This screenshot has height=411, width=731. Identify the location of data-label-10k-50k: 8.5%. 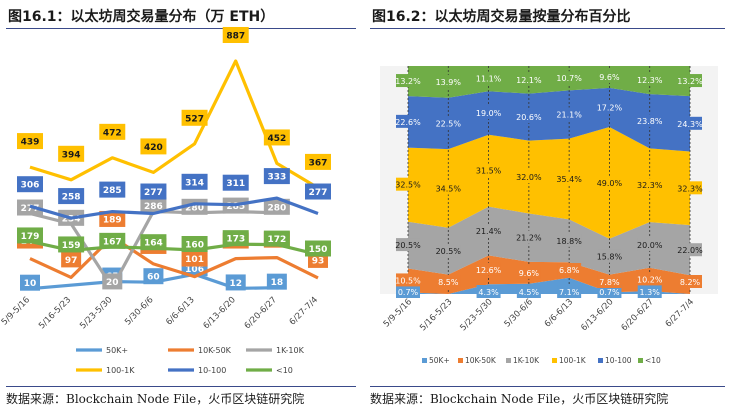
(448, 282).